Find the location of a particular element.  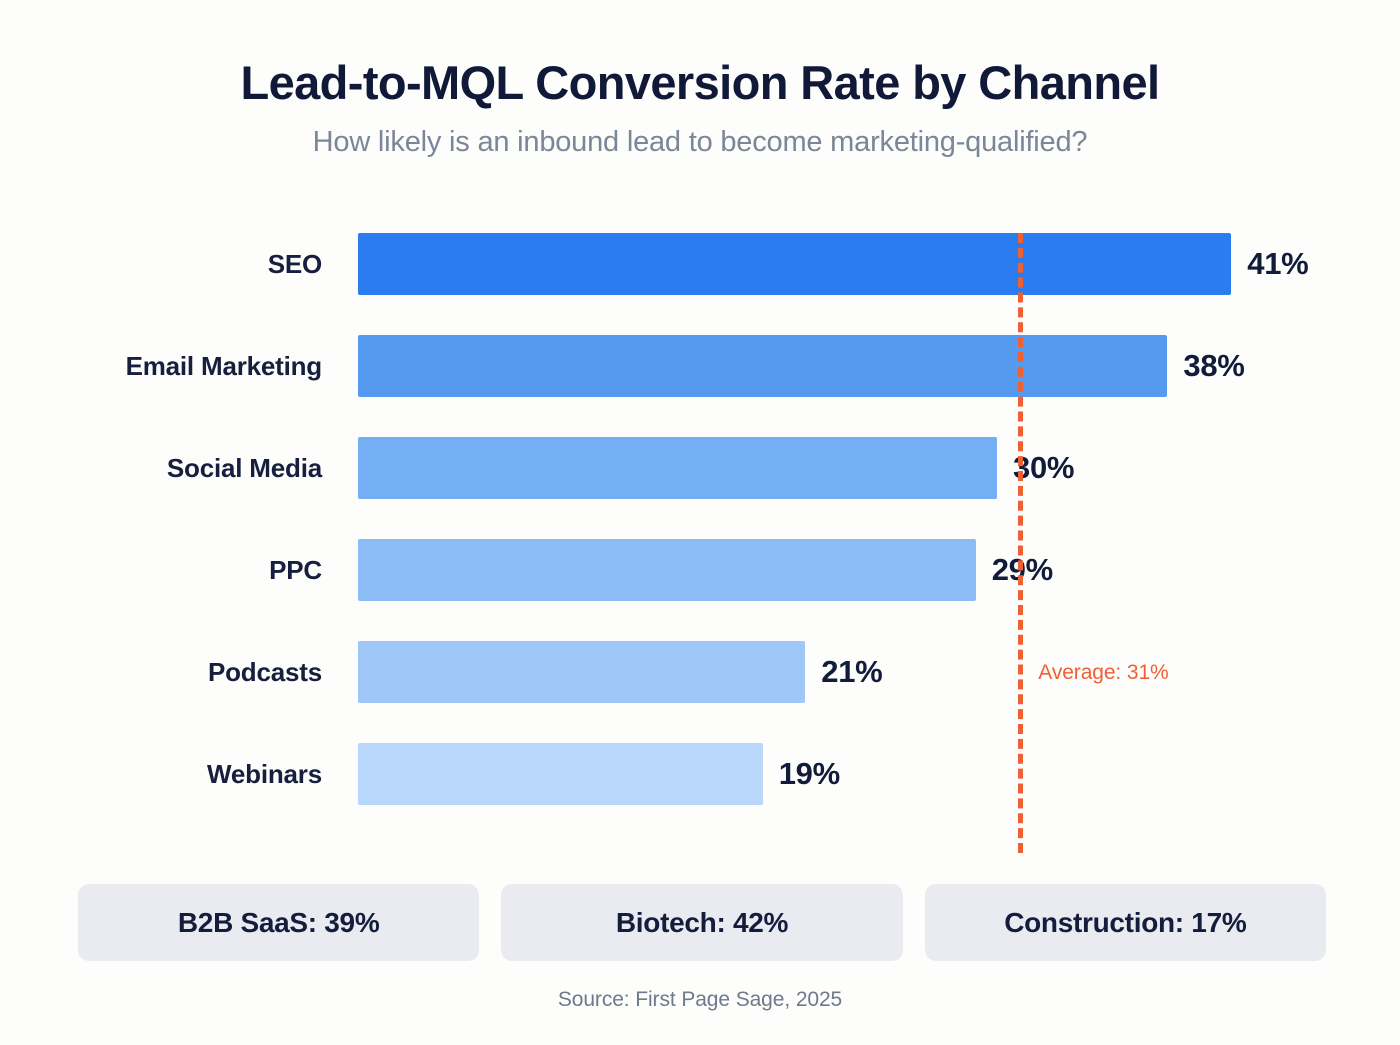

stat-card-label: Construction: 17% is located at coordinates (1125, 922).